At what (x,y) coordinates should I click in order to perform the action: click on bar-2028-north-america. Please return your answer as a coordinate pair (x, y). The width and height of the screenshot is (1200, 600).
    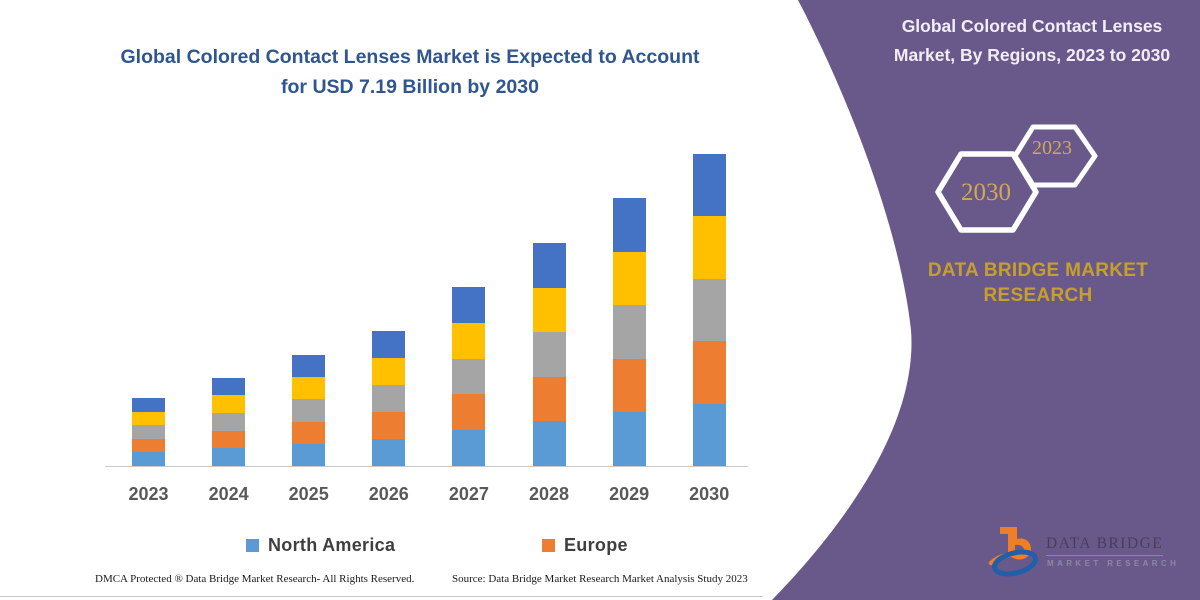
    Looking at the image, I should click on (549, 443).